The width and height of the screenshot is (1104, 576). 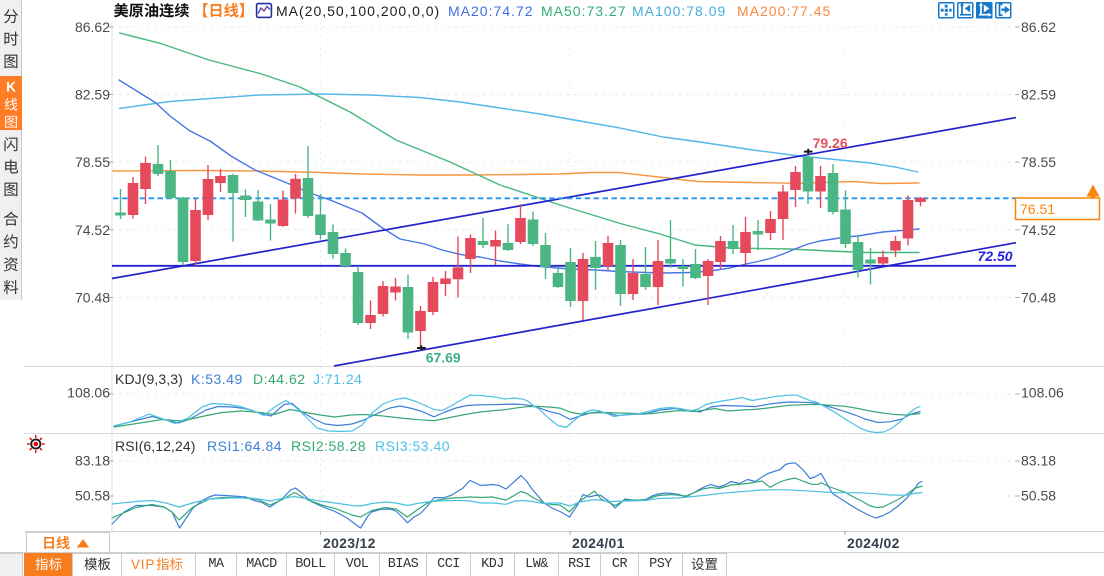 What do you see at coordinates (830, 143) in the screenshot?
I see `svg-text: 79.26` at bounding box center [830, 143].